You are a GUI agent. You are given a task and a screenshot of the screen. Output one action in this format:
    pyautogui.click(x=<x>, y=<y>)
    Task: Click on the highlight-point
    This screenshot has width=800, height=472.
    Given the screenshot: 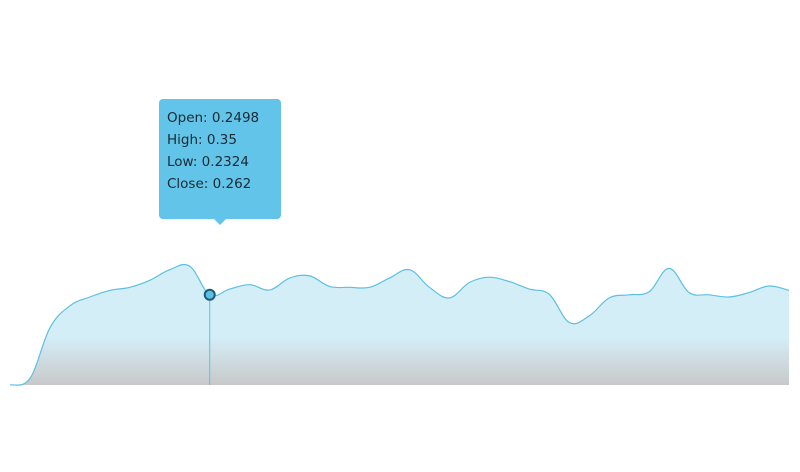 What is the action you would take?
    pyautogui.click(x=209, y=294)
    